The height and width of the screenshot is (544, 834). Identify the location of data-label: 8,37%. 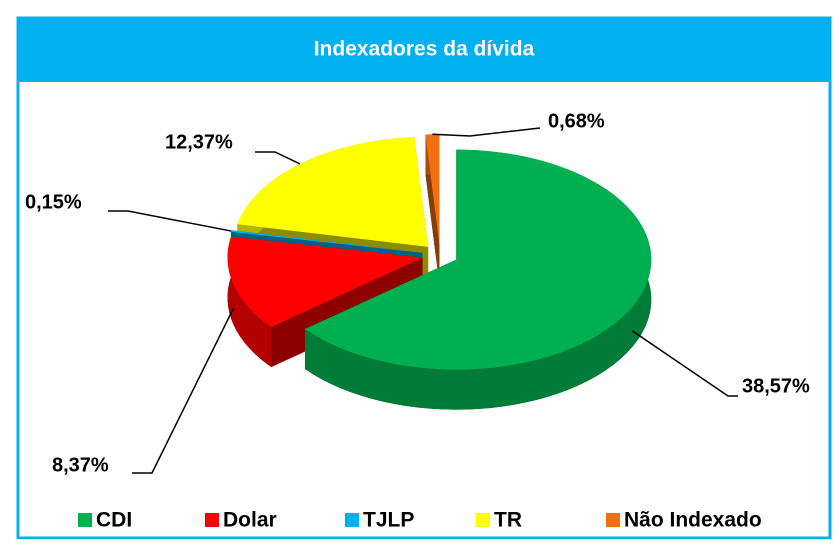
(80, 465).